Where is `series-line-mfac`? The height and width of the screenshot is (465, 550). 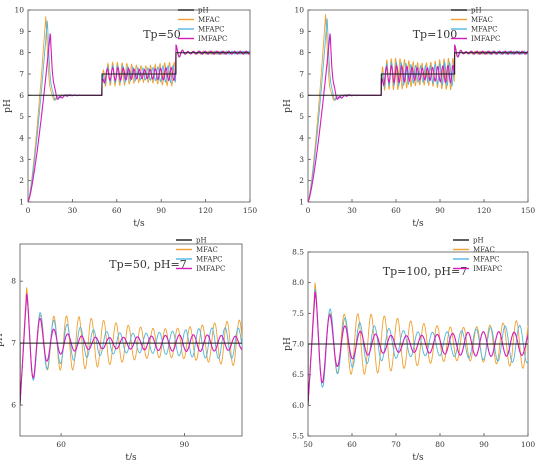
series-line-mfac is located at coordinates (131, 346).